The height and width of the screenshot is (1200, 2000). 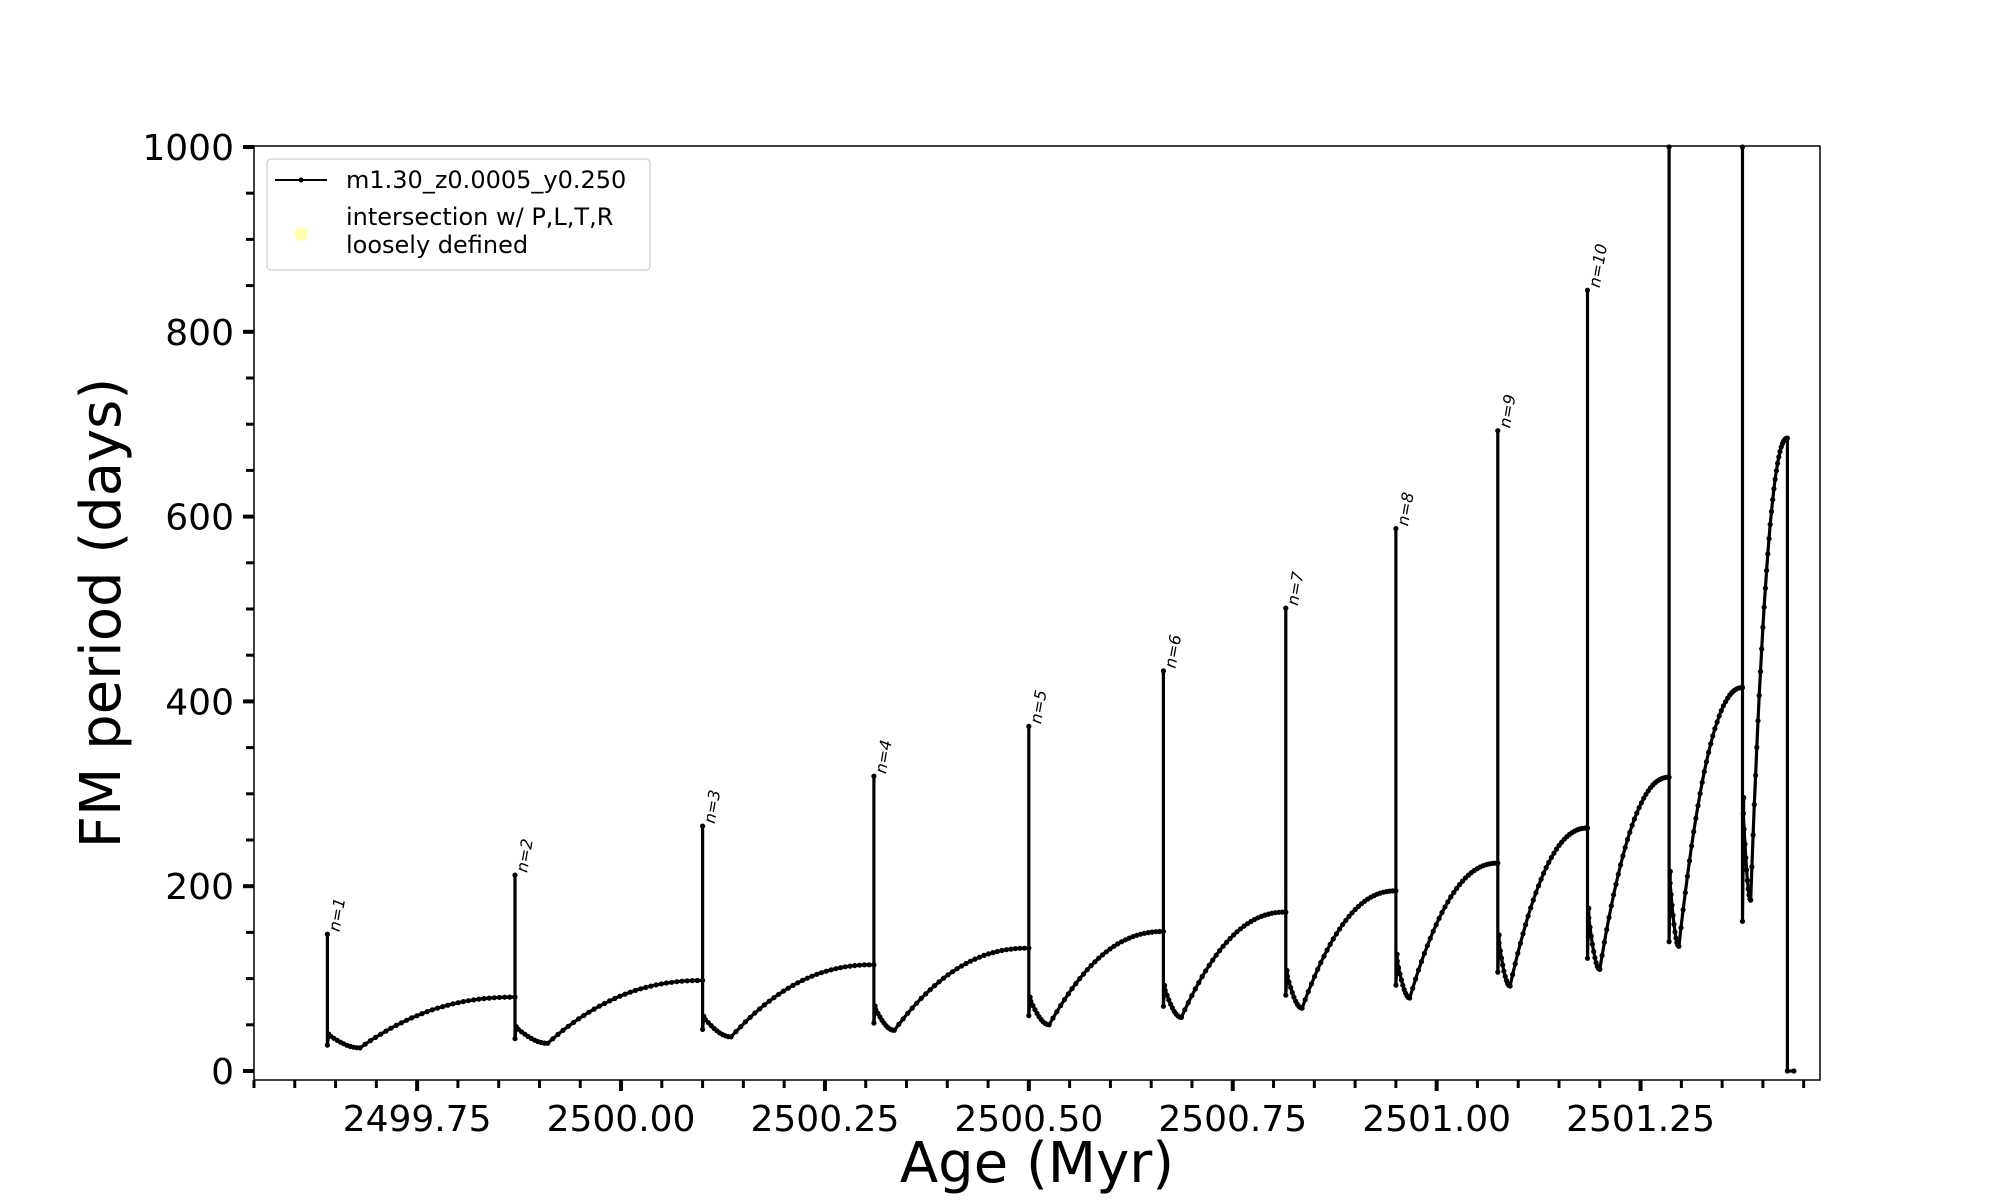 I want to click on x-axis-title: Age (Myr), so click(x=1037, y=1163).